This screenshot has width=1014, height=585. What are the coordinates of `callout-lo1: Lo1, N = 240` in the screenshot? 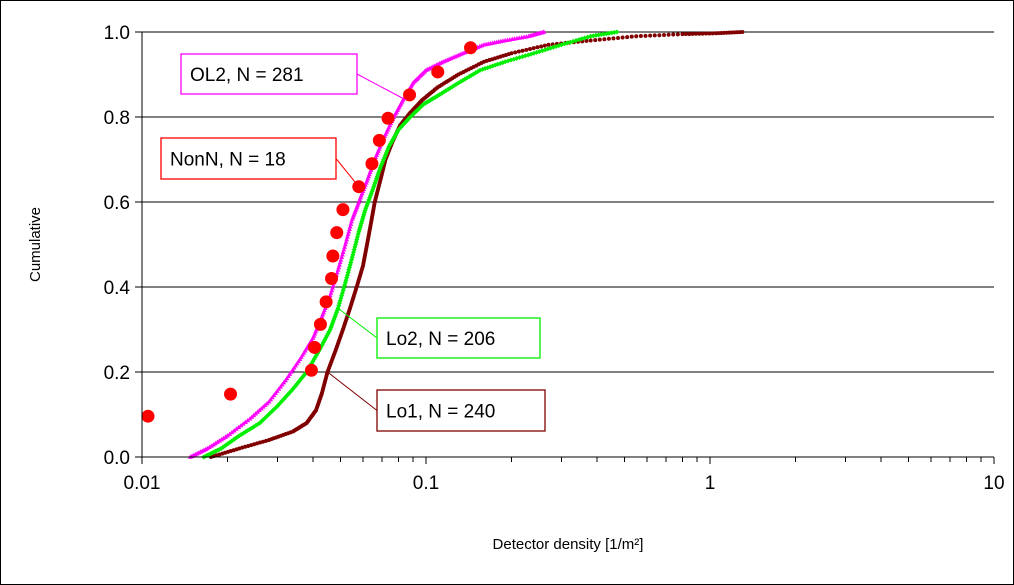 It's located at (436, 401).